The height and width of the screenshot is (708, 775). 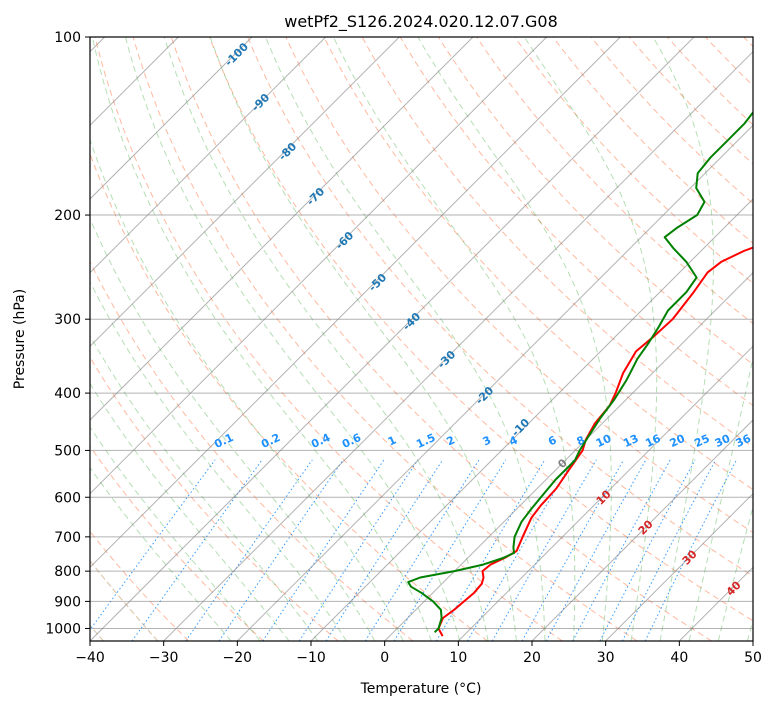 I want to click on y-tick-label: 300, so click(x=67, y=320).